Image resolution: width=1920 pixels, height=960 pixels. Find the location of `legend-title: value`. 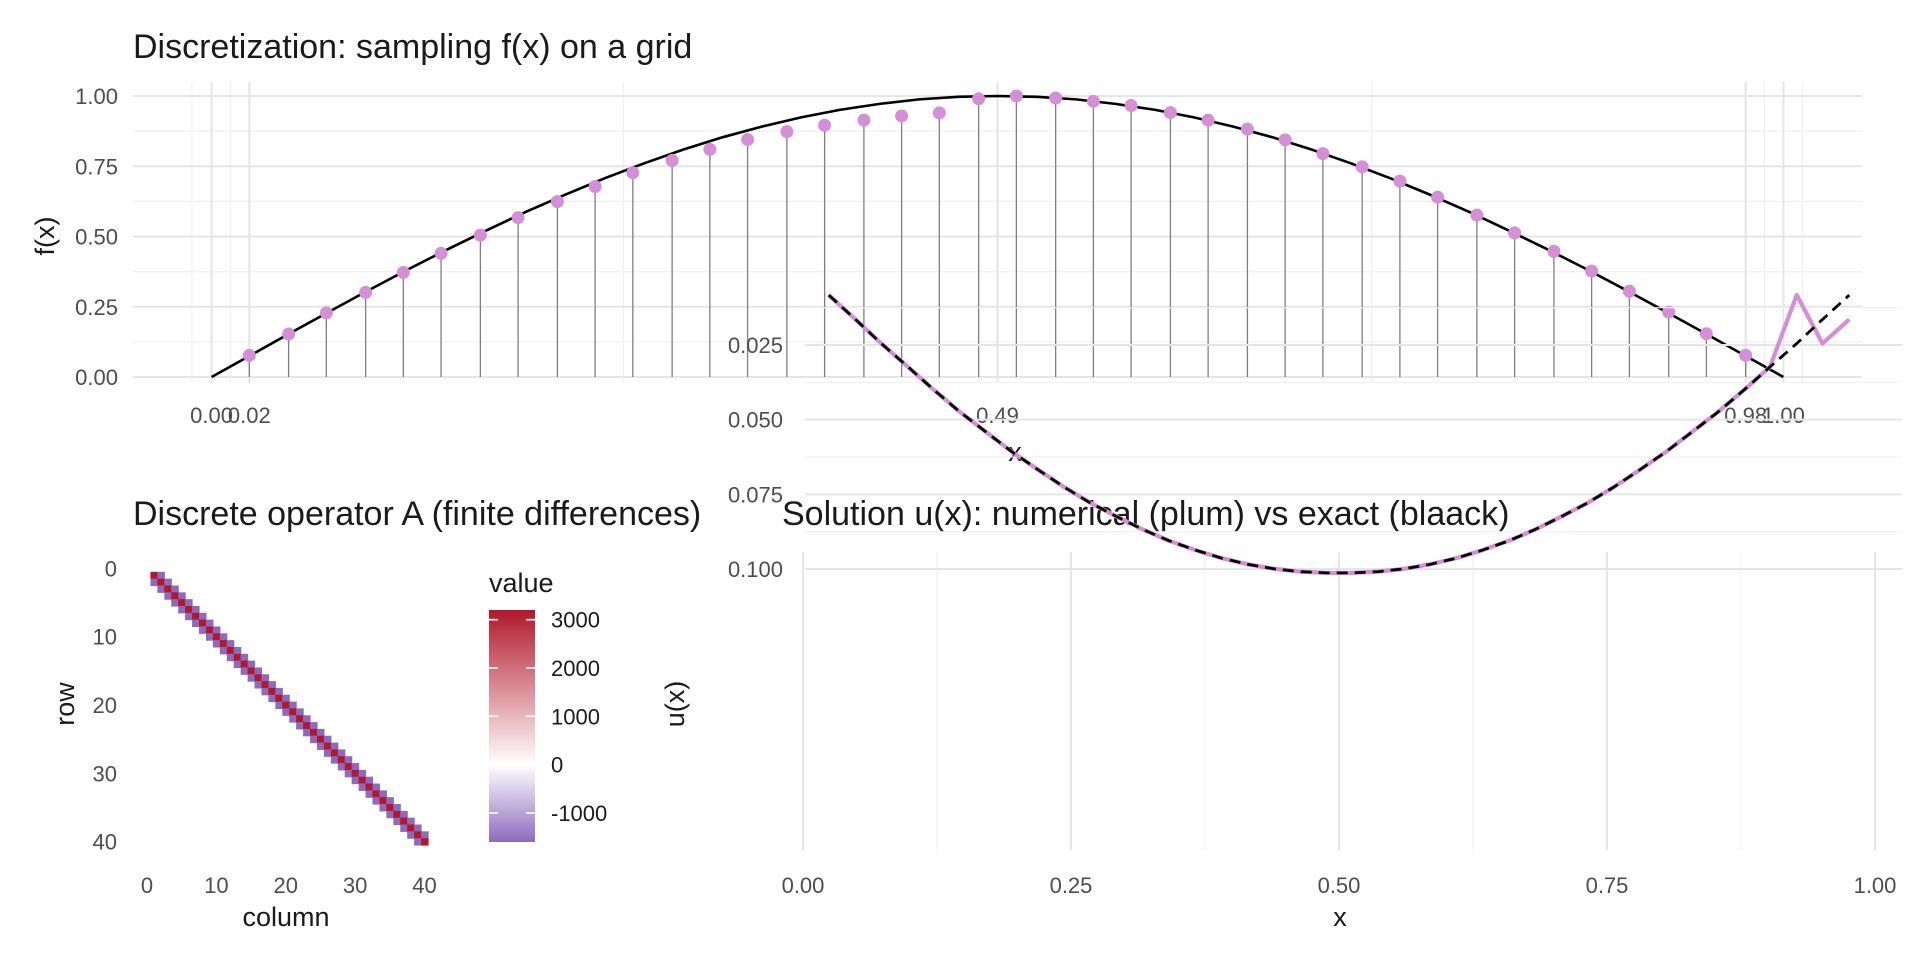

legend-title: value is located at coordinates (521, 583).